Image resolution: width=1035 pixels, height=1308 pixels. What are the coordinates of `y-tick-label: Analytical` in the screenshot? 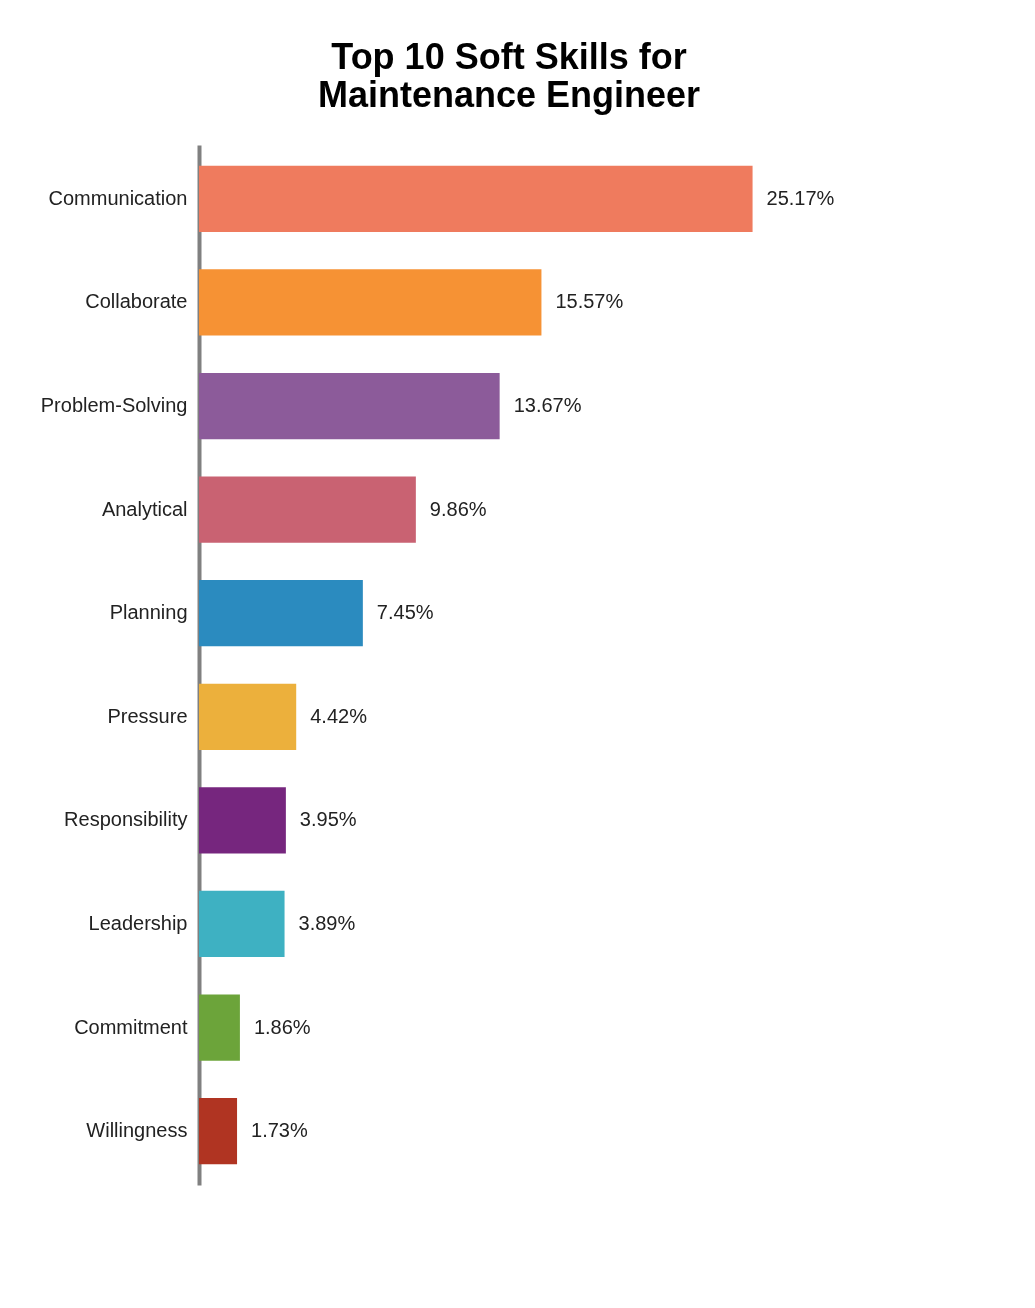 It's located at (144, 508).